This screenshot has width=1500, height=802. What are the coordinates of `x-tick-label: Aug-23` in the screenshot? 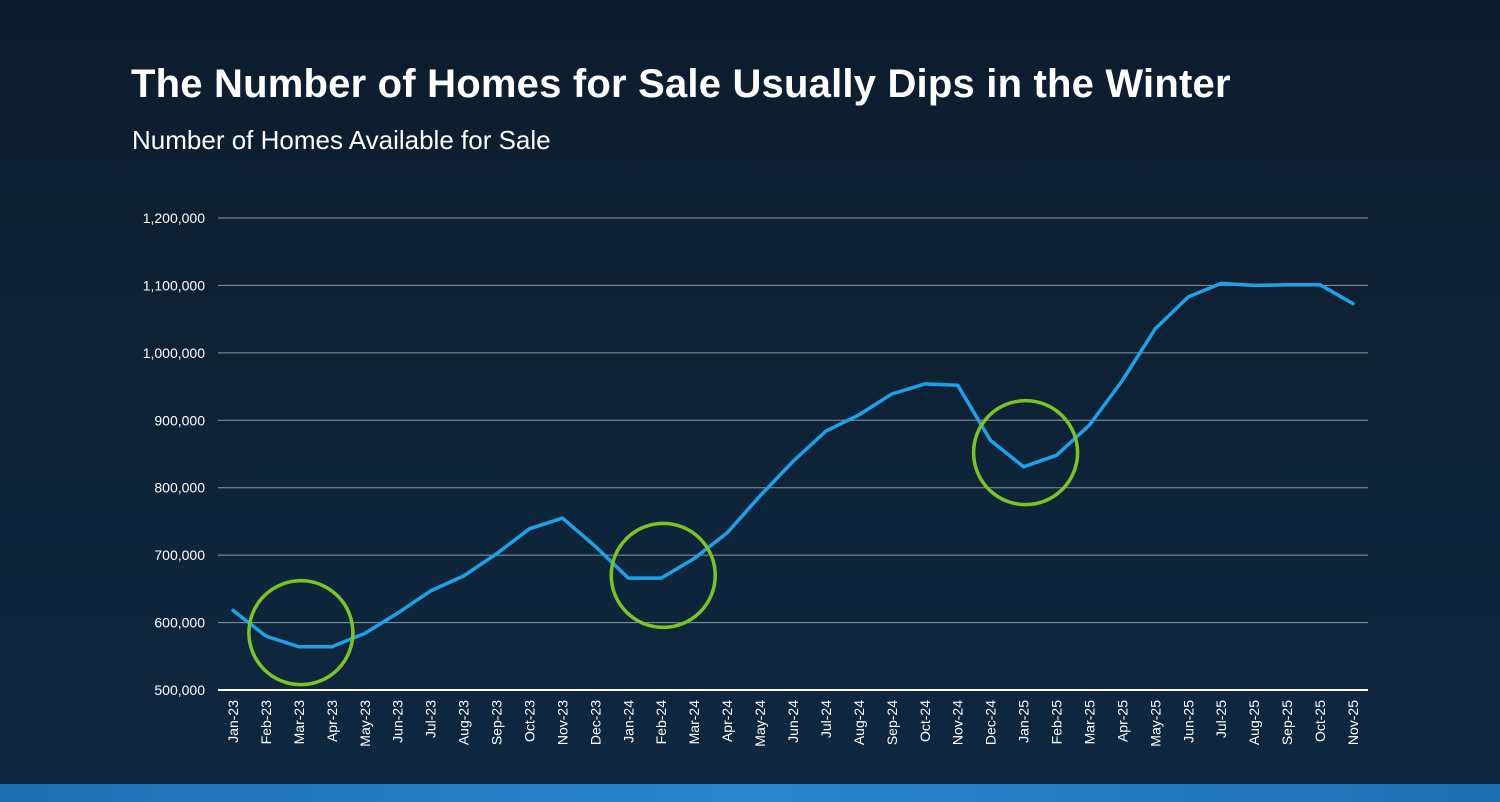 It's located at (464, 722).